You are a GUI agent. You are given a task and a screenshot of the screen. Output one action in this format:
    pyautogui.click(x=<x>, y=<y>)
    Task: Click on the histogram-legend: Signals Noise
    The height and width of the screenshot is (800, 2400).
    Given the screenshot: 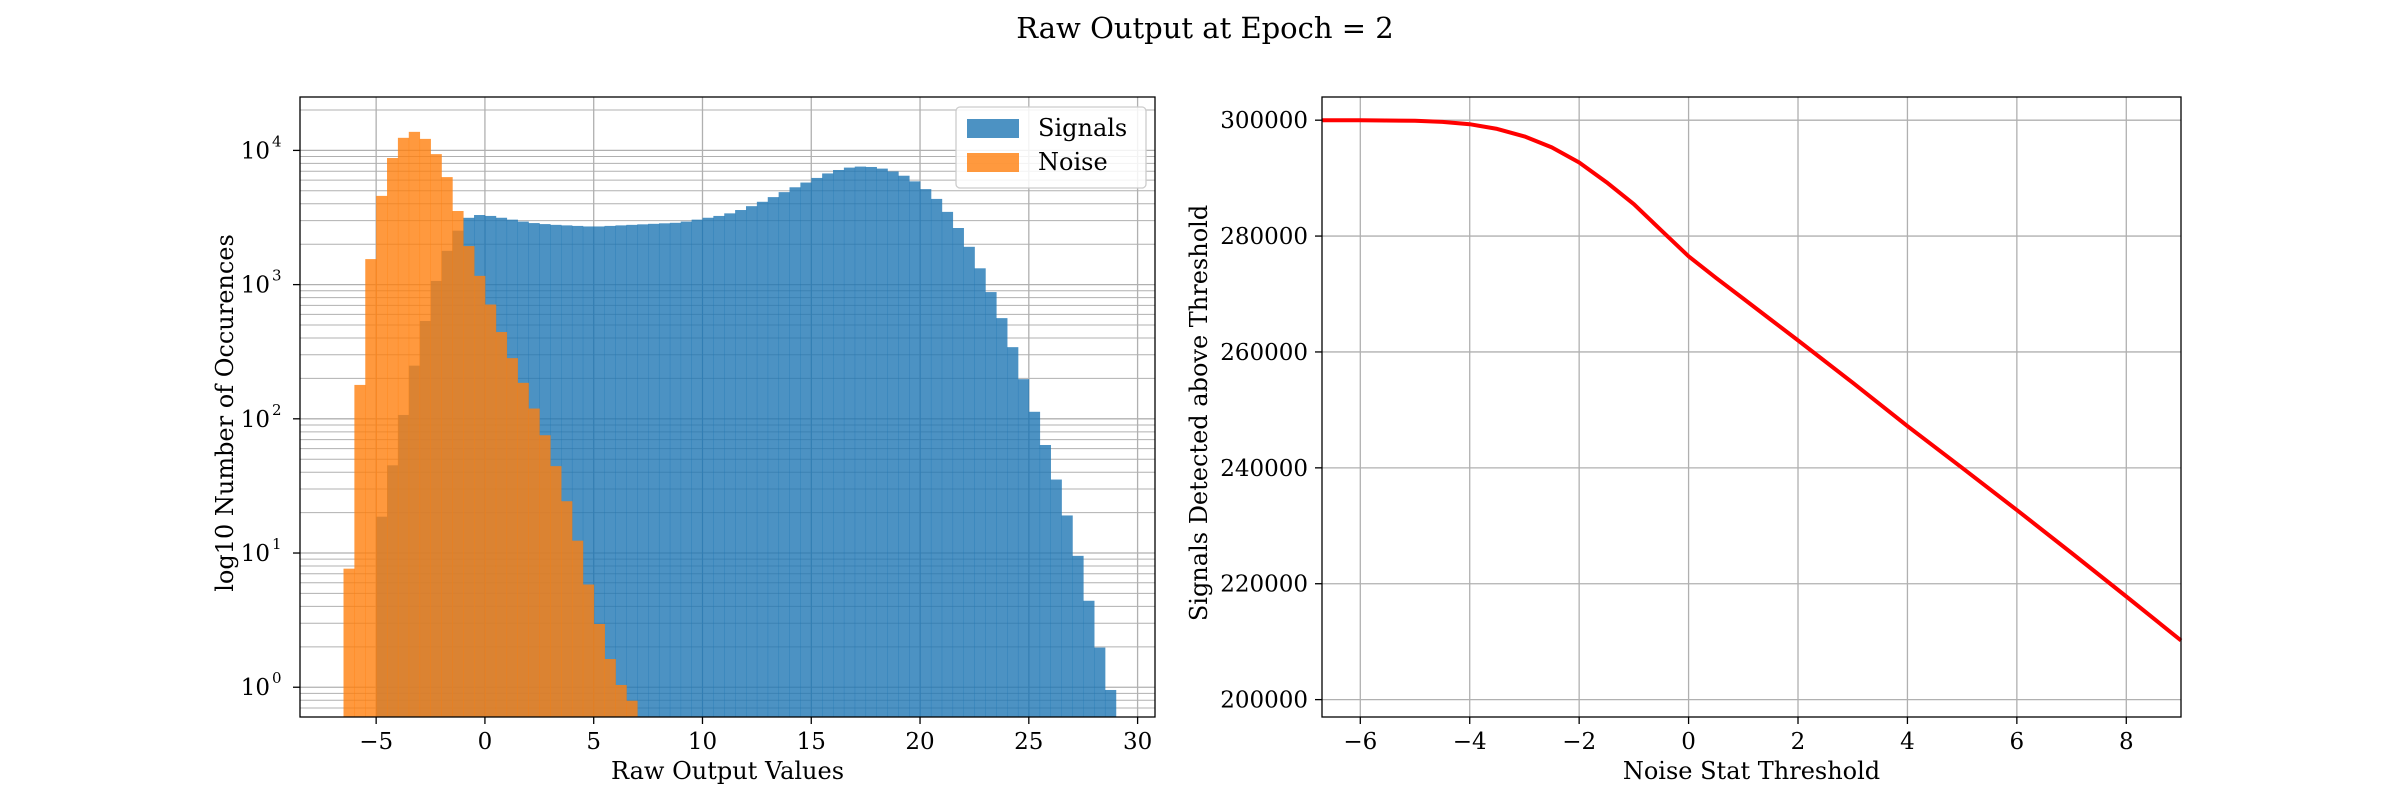 What is the action you would take?
    pyautogui.click(x=1051, y=147)
    